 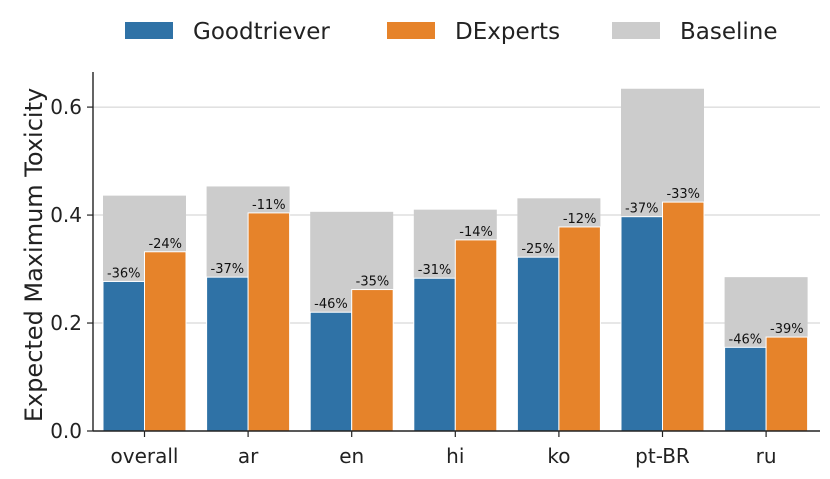 What do you see at coordinates (729, 32) in the screenshot?
I see `legend-label: Baseline` at bounding box center [729, 32].